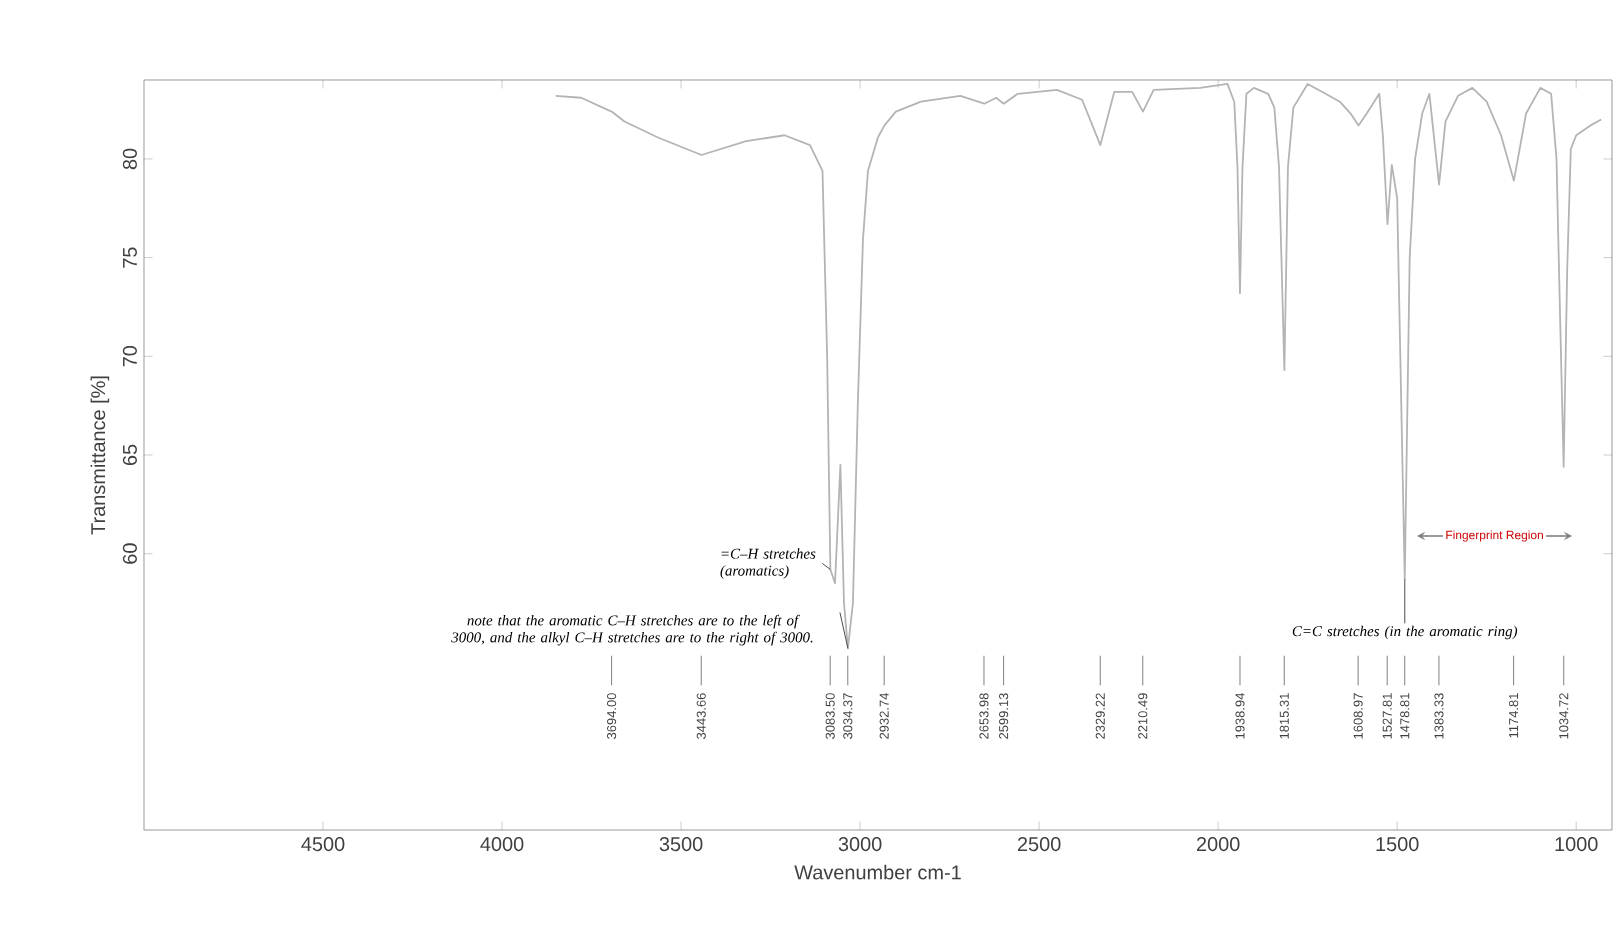 Image resolution: width=1624 pixels, height=948 pixels. I want to click on x-tick-label: 2000, so click(1218, 844).